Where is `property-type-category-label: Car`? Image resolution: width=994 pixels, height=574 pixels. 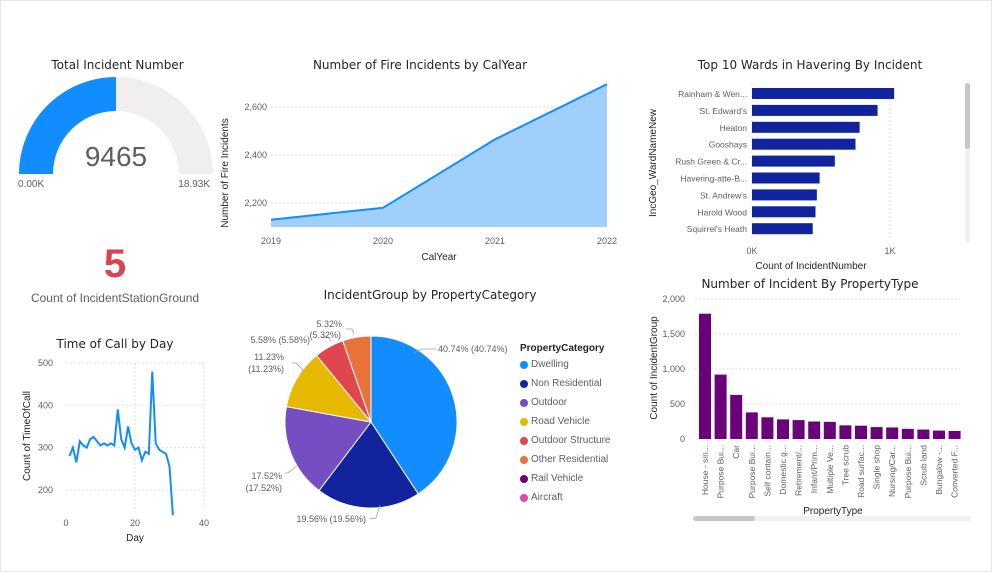
property-type-category-label: Car is located at coordinates (736, 452).